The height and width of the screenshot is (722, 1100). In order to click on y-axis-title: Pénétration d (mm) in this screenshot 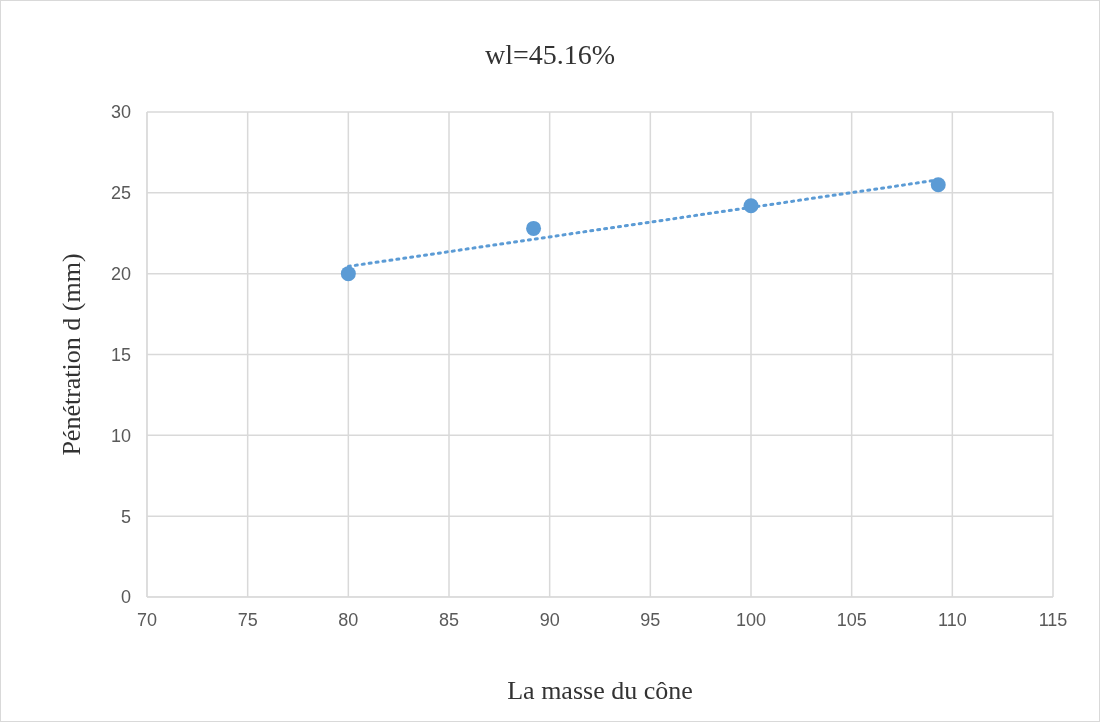, I will do `click(72, 354)`.